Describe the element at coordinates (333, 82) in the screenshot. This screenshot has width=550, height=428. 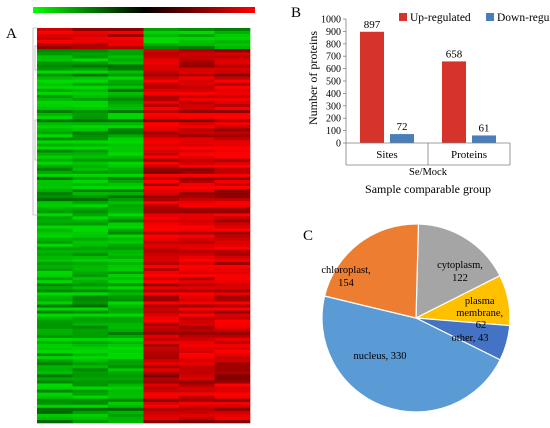
I see `bar-y-tick-label: 500` at that location.